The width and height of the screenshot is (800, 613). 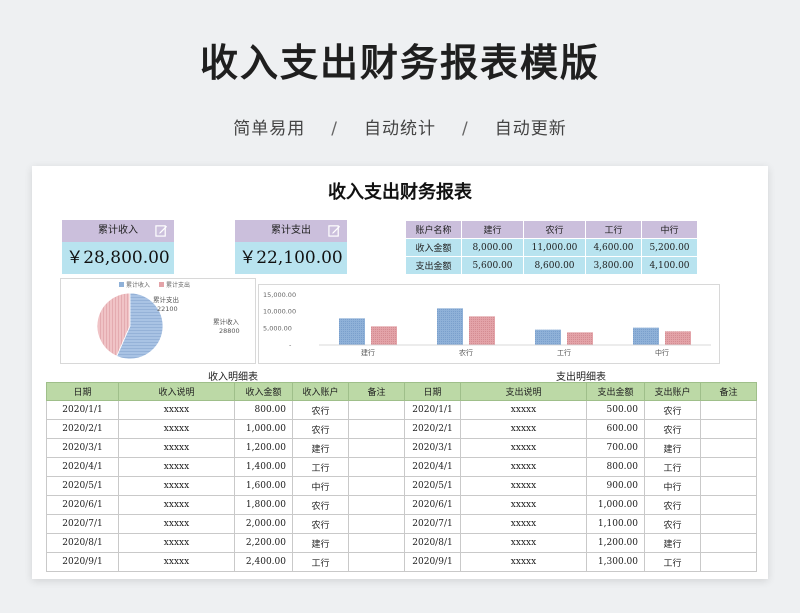 I want to click on y-tick-label: -, so click(x=290, y=345).